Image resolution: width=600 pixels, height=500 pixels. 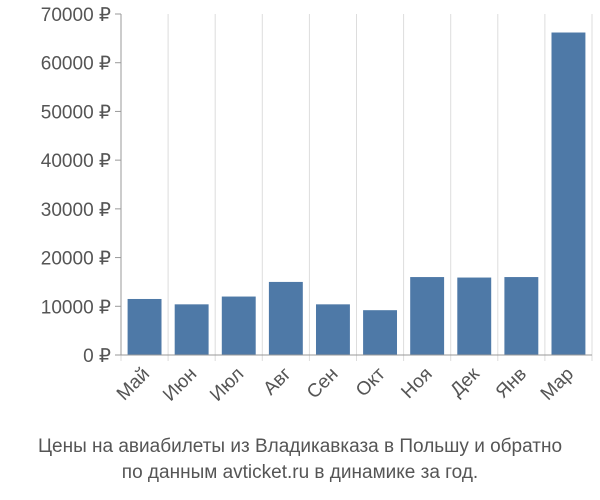 I want to click on x-tick-label: Ноя, so click(x=416, y=383).